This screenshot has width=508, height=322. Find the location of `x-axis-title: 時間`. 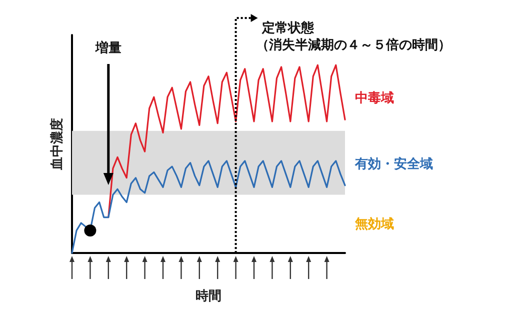

x-axis-title: 時間 is located at coordinates (209, 296).